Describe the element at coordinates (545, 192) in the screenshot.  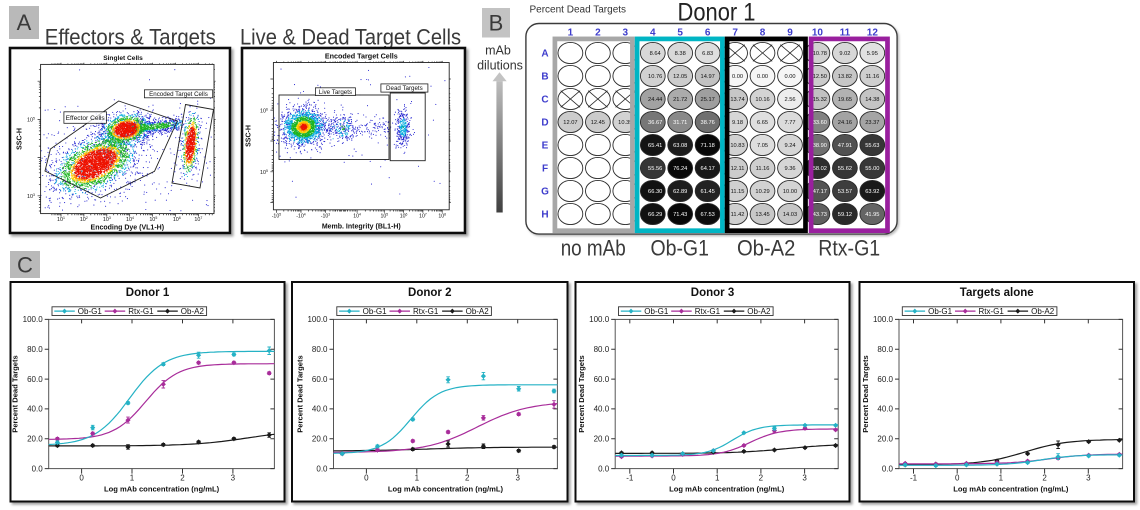
I see `svg-text: G` at that location.